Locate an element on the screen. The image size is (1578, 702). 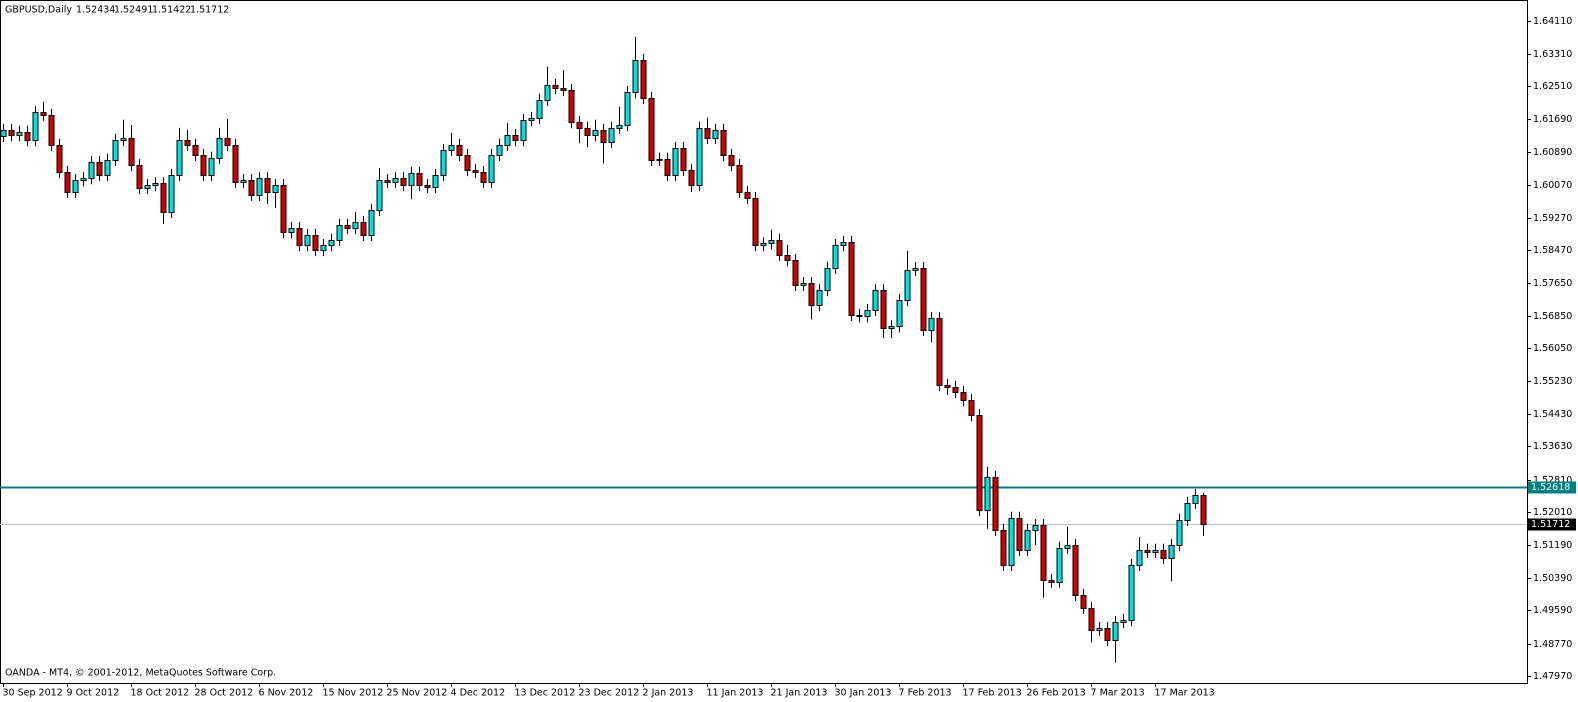
x-tick-label: 18 Oct 2012 is located at coordinates (160, 693).